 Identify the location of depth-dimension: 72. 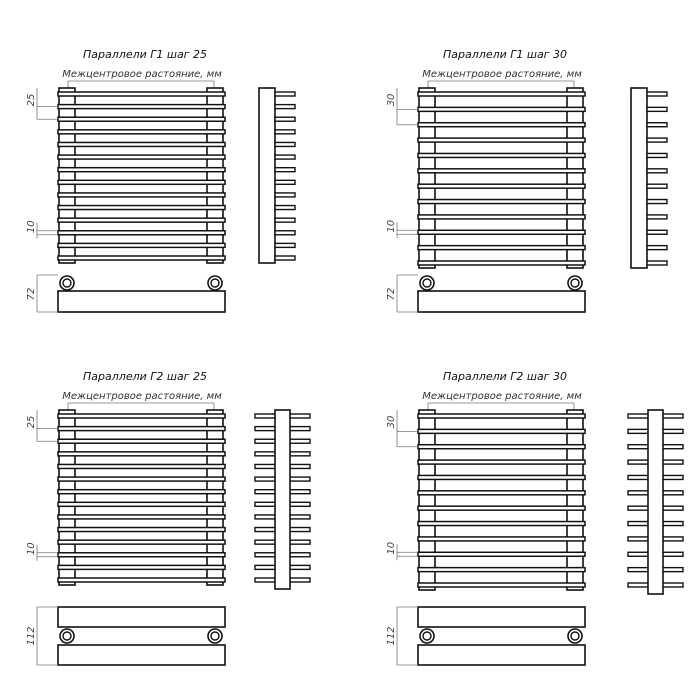
(31, 294).